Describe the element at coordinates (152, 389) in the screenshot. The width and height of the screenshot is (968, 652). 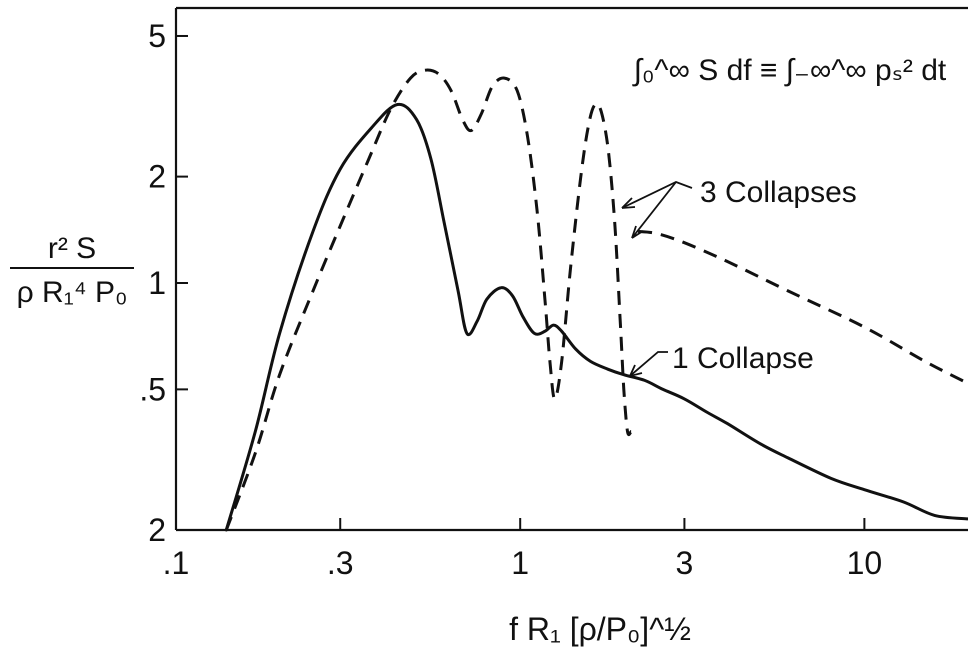
I see `y-tick-label: .5` at that location.